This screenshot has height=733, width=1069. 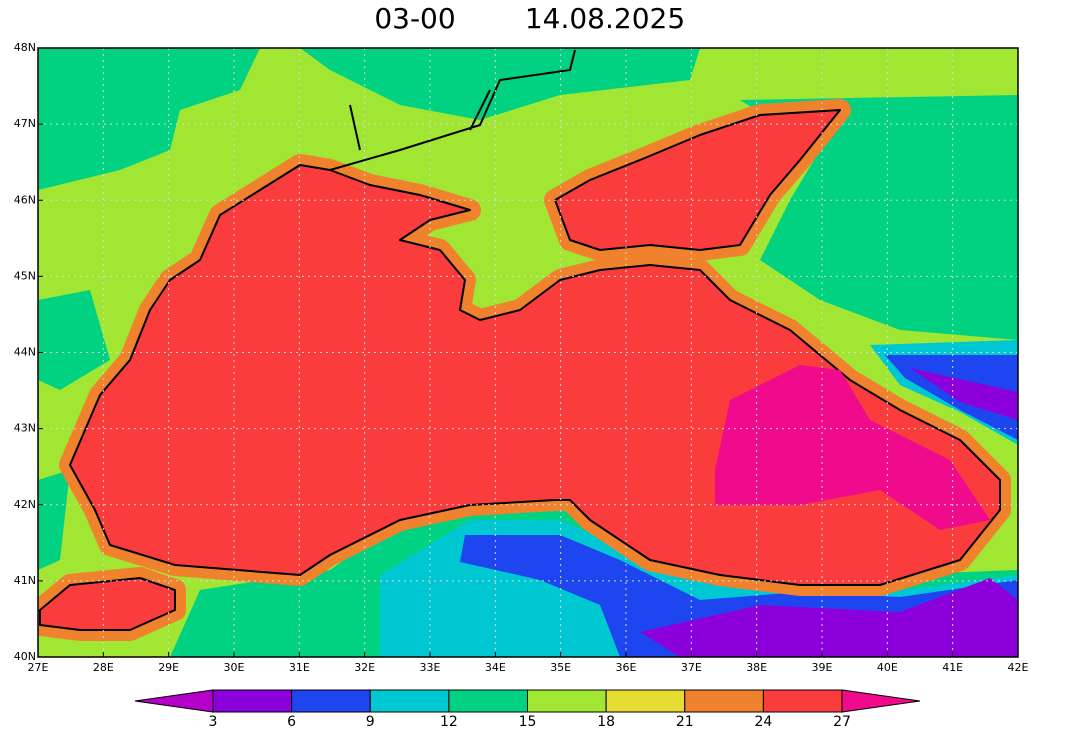 I want to click on colorbar-label: 6, so click(x=291, y=722).